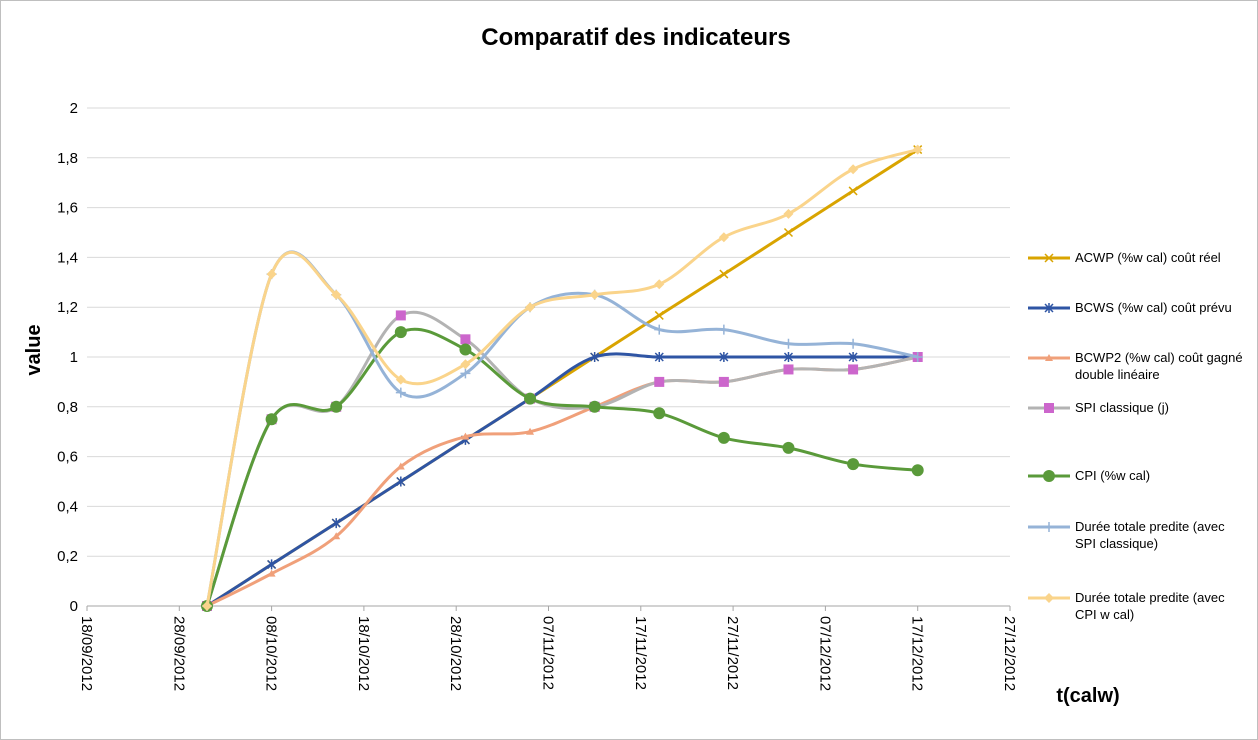  What do you see at coordinates (1087, 696) in the screenshot?
I see `x-axis-title: t(calw)` at bounding box center [1087, 696].